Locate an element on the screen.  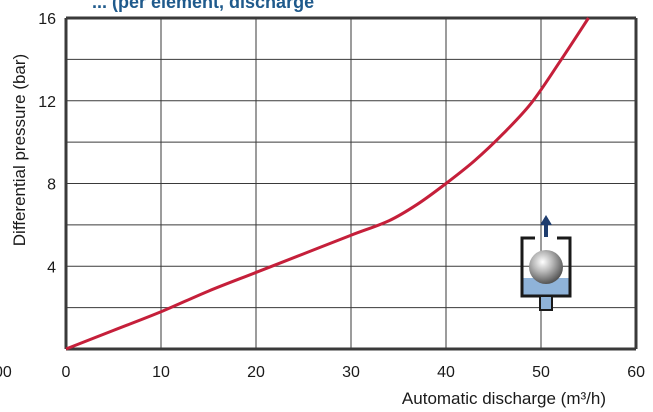
float-valve-icon is located at coordinates (546, 263).